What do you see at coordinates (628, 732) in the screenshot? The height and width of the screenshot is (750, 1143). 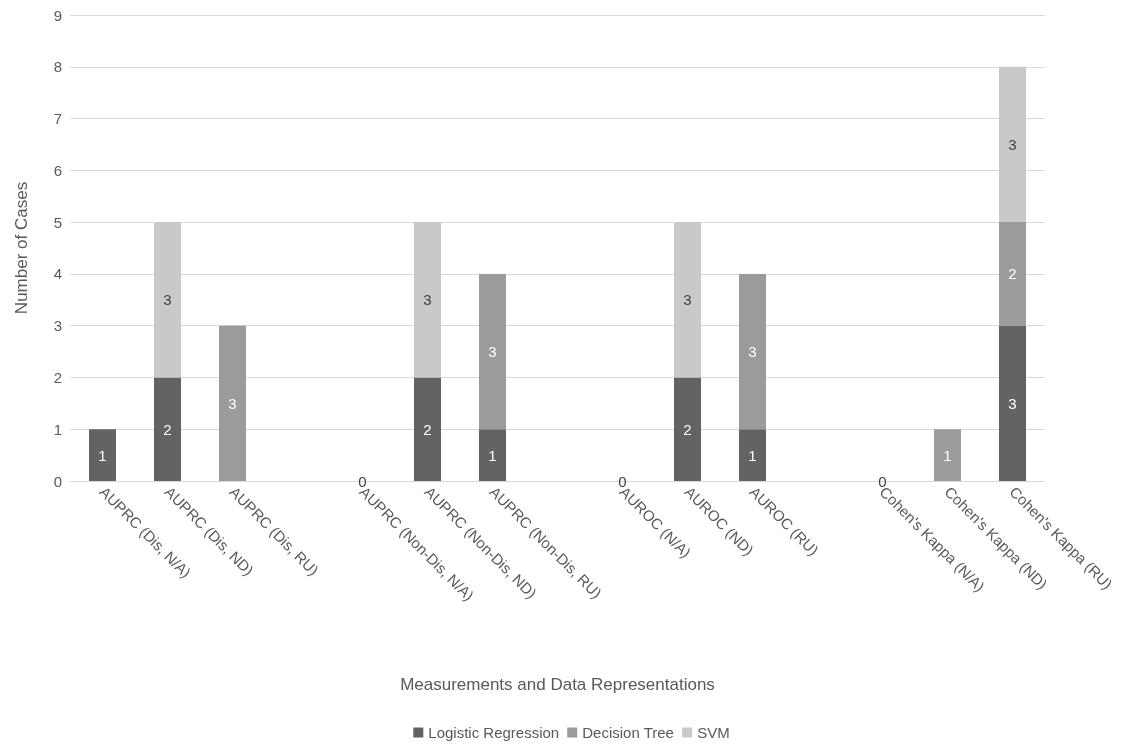 I see `legend-label: Decision Tree` at bounding box center [628, 732].